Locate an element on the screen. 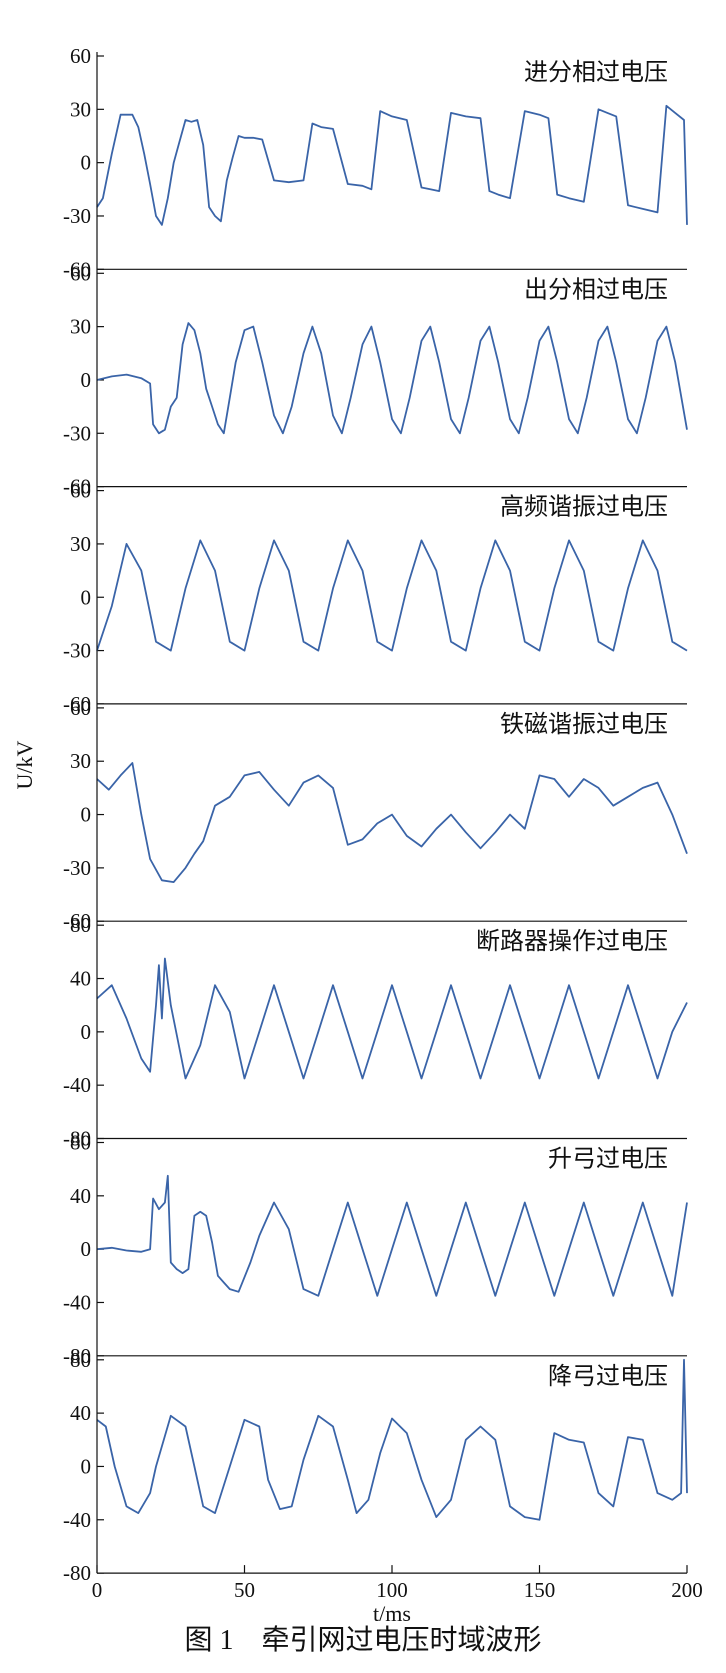  panel-4-ytick-label: -60 is located at coordinates (77, 921).